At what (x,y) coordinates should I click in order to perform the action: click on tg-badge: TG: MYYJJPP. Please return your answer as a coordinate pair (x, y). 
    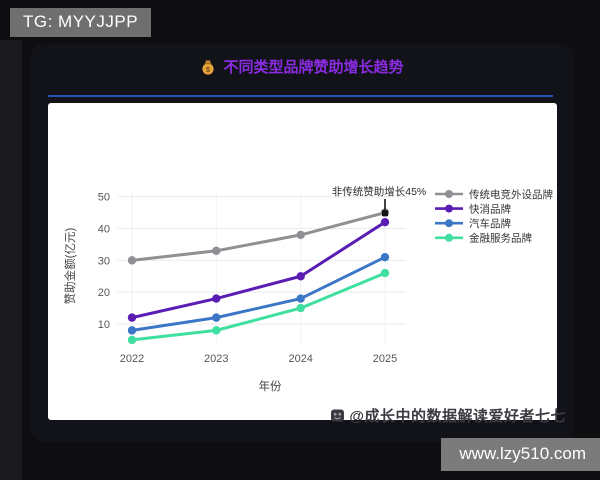
    Looking at the image, I should click on (81, 22).